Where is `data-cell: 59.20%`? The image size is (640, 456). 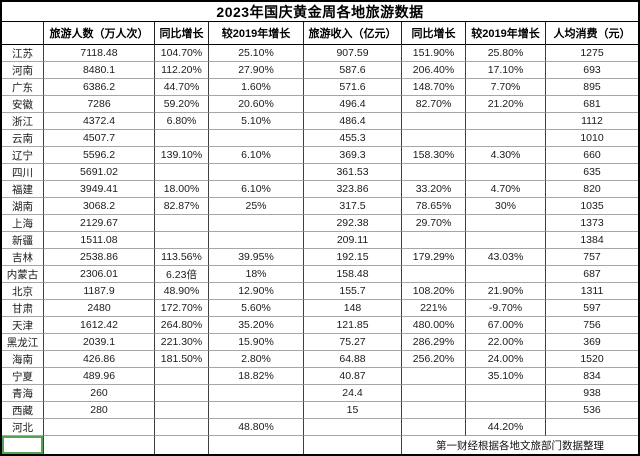
data-cell: 59.20% is located at coordinates (182, 104).